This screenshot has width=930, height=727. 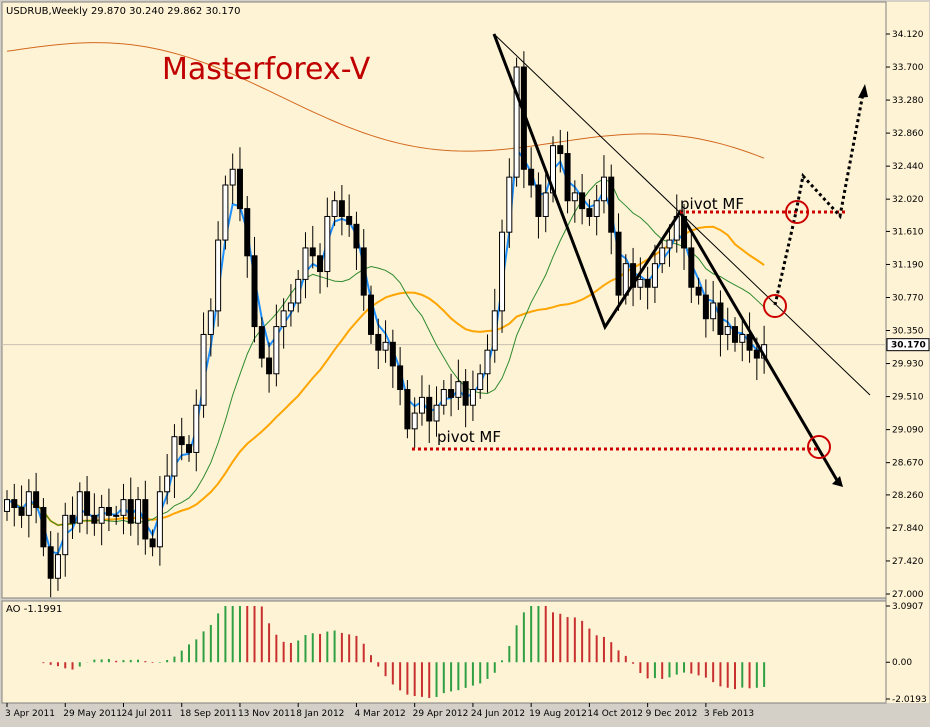 I want to click on time-tick-label: 14 Oct 2012, so click(x=615, y=714).